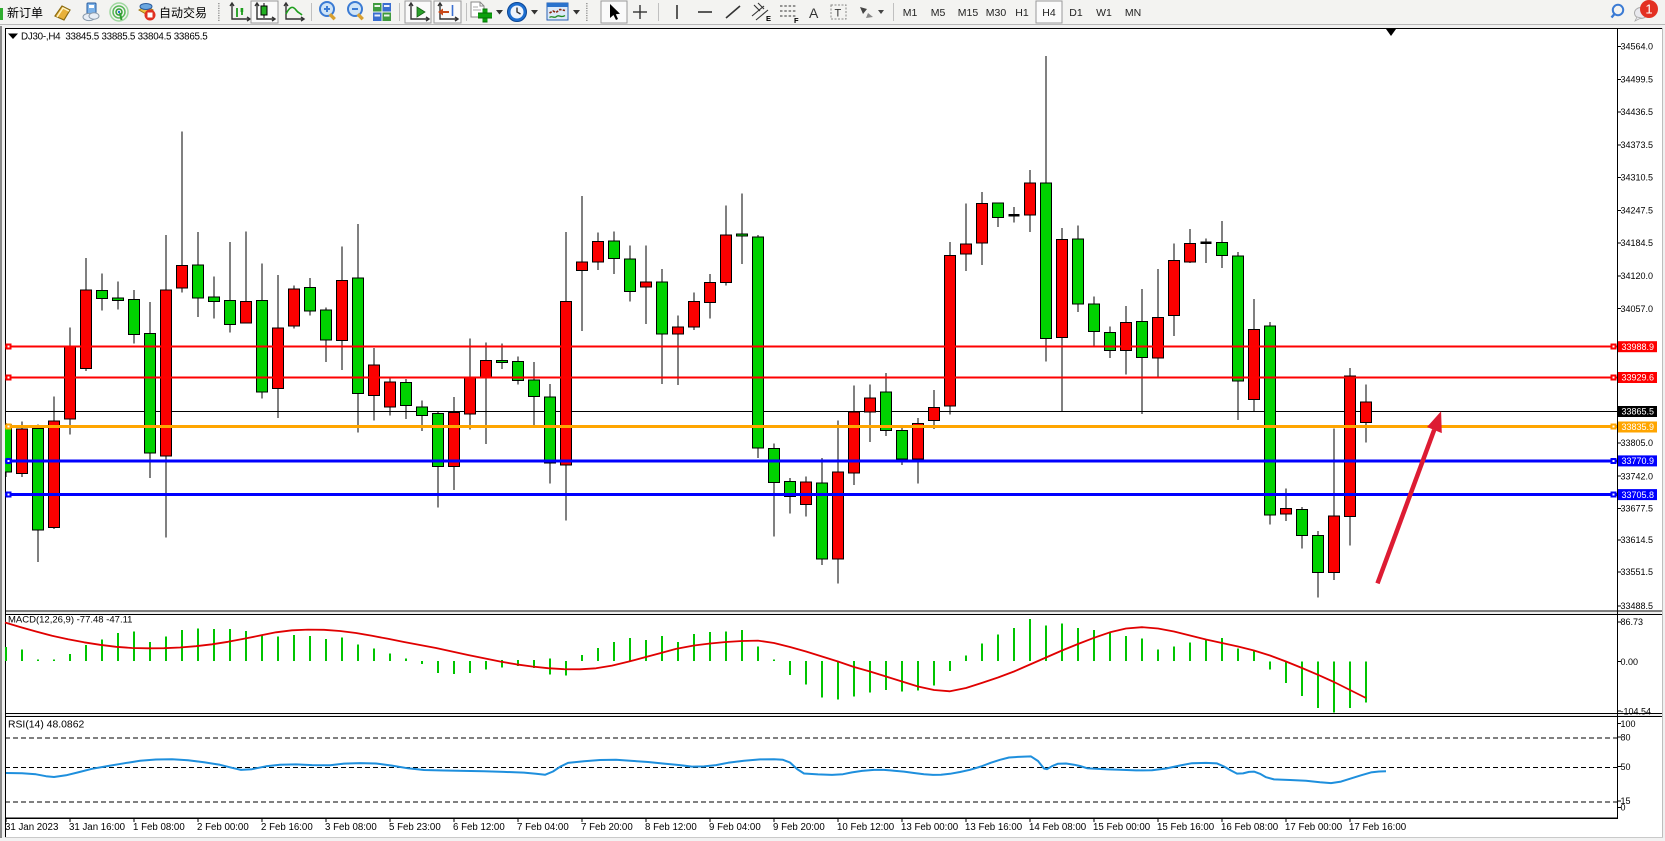 This screenshot has height=841, width=1665. Describe the element at coordinates (1022, 13) in the screenshot. I see `svg-text: H1` at that location.